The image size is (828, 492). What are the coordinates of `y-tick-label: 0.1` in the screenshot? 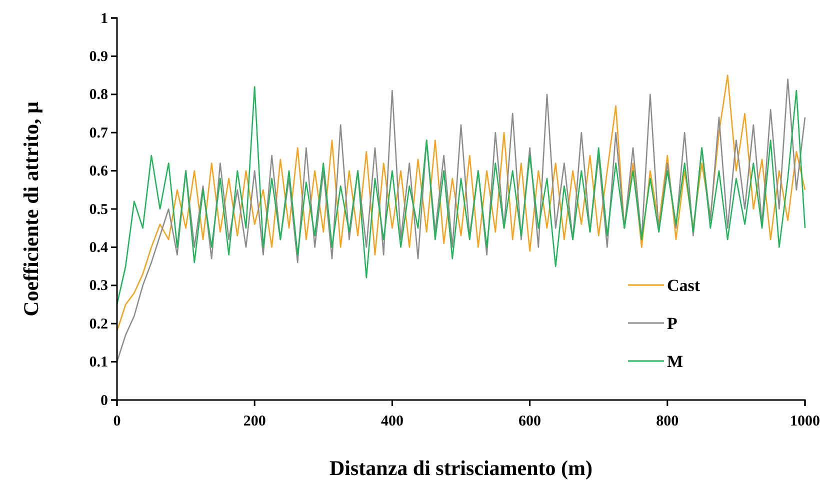 It's located at (98, 362).